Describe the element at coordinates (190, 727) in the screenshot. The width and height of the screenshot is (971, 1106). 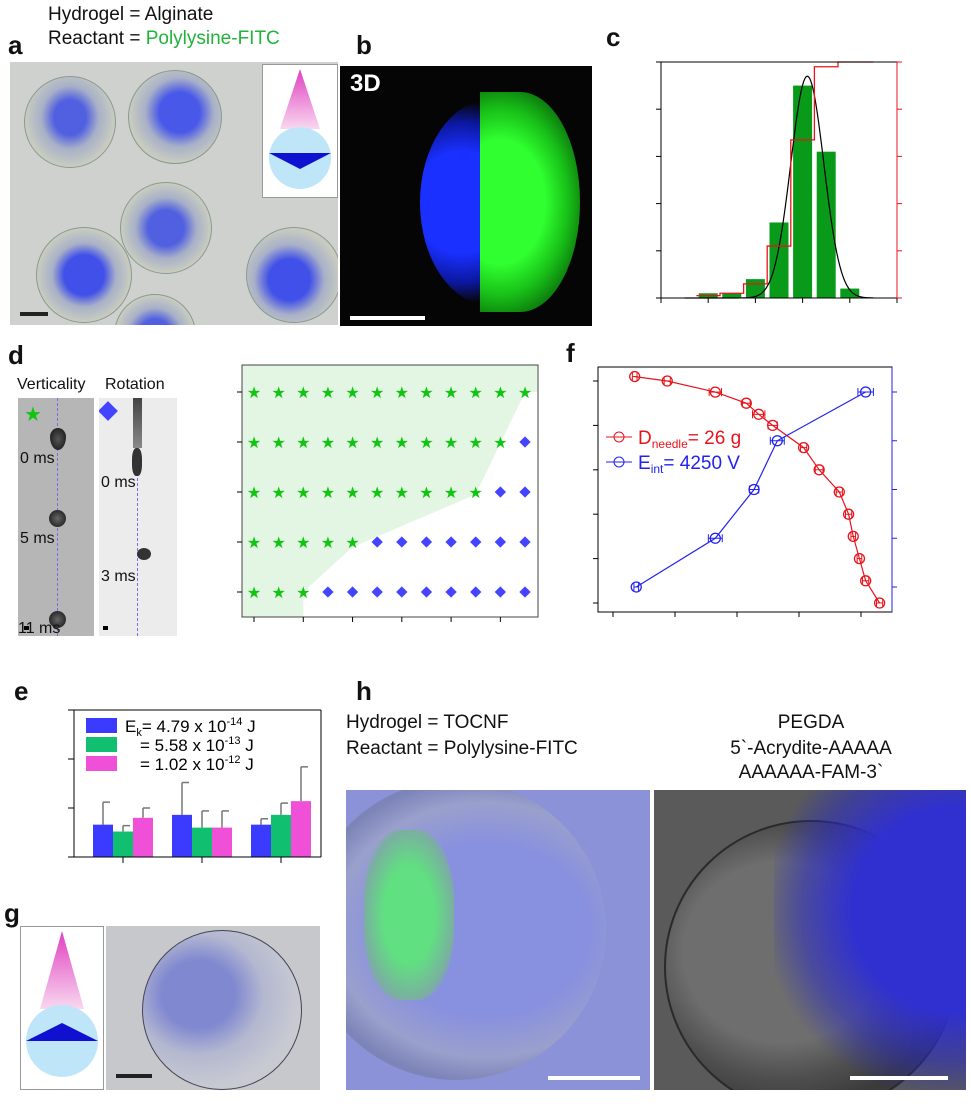
I see `legend-label: Ek= 4.79 x 10-14 J` at that location.